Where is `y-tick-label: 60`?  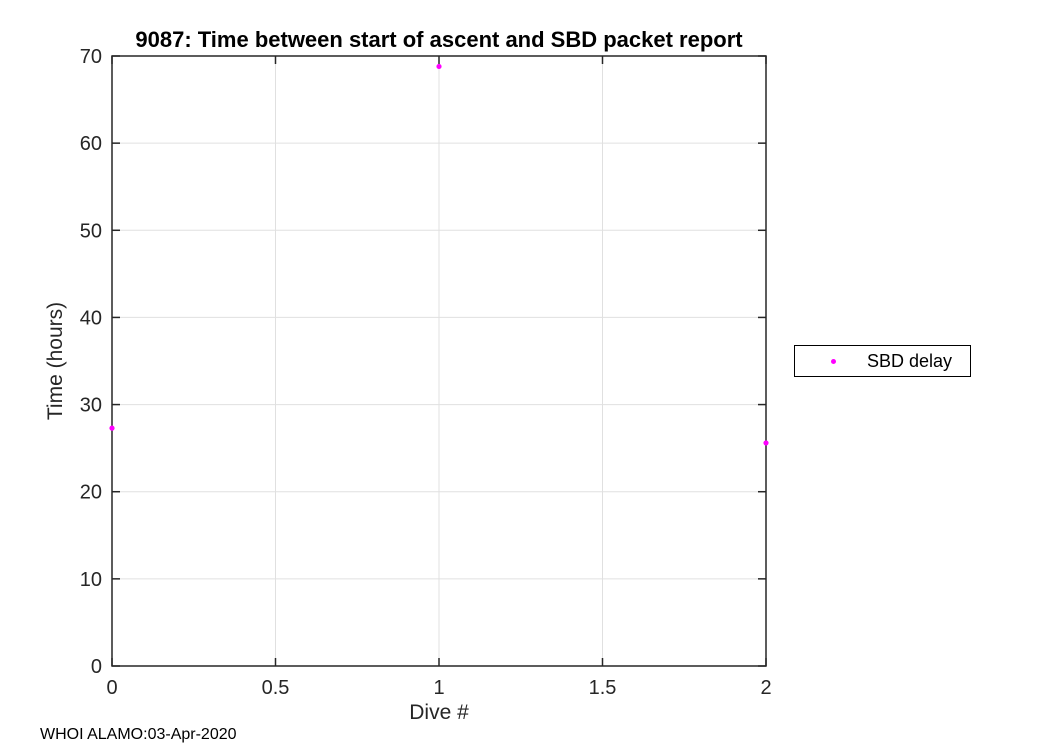 y-tick-label: 60 is located at coordinates (91, 144).